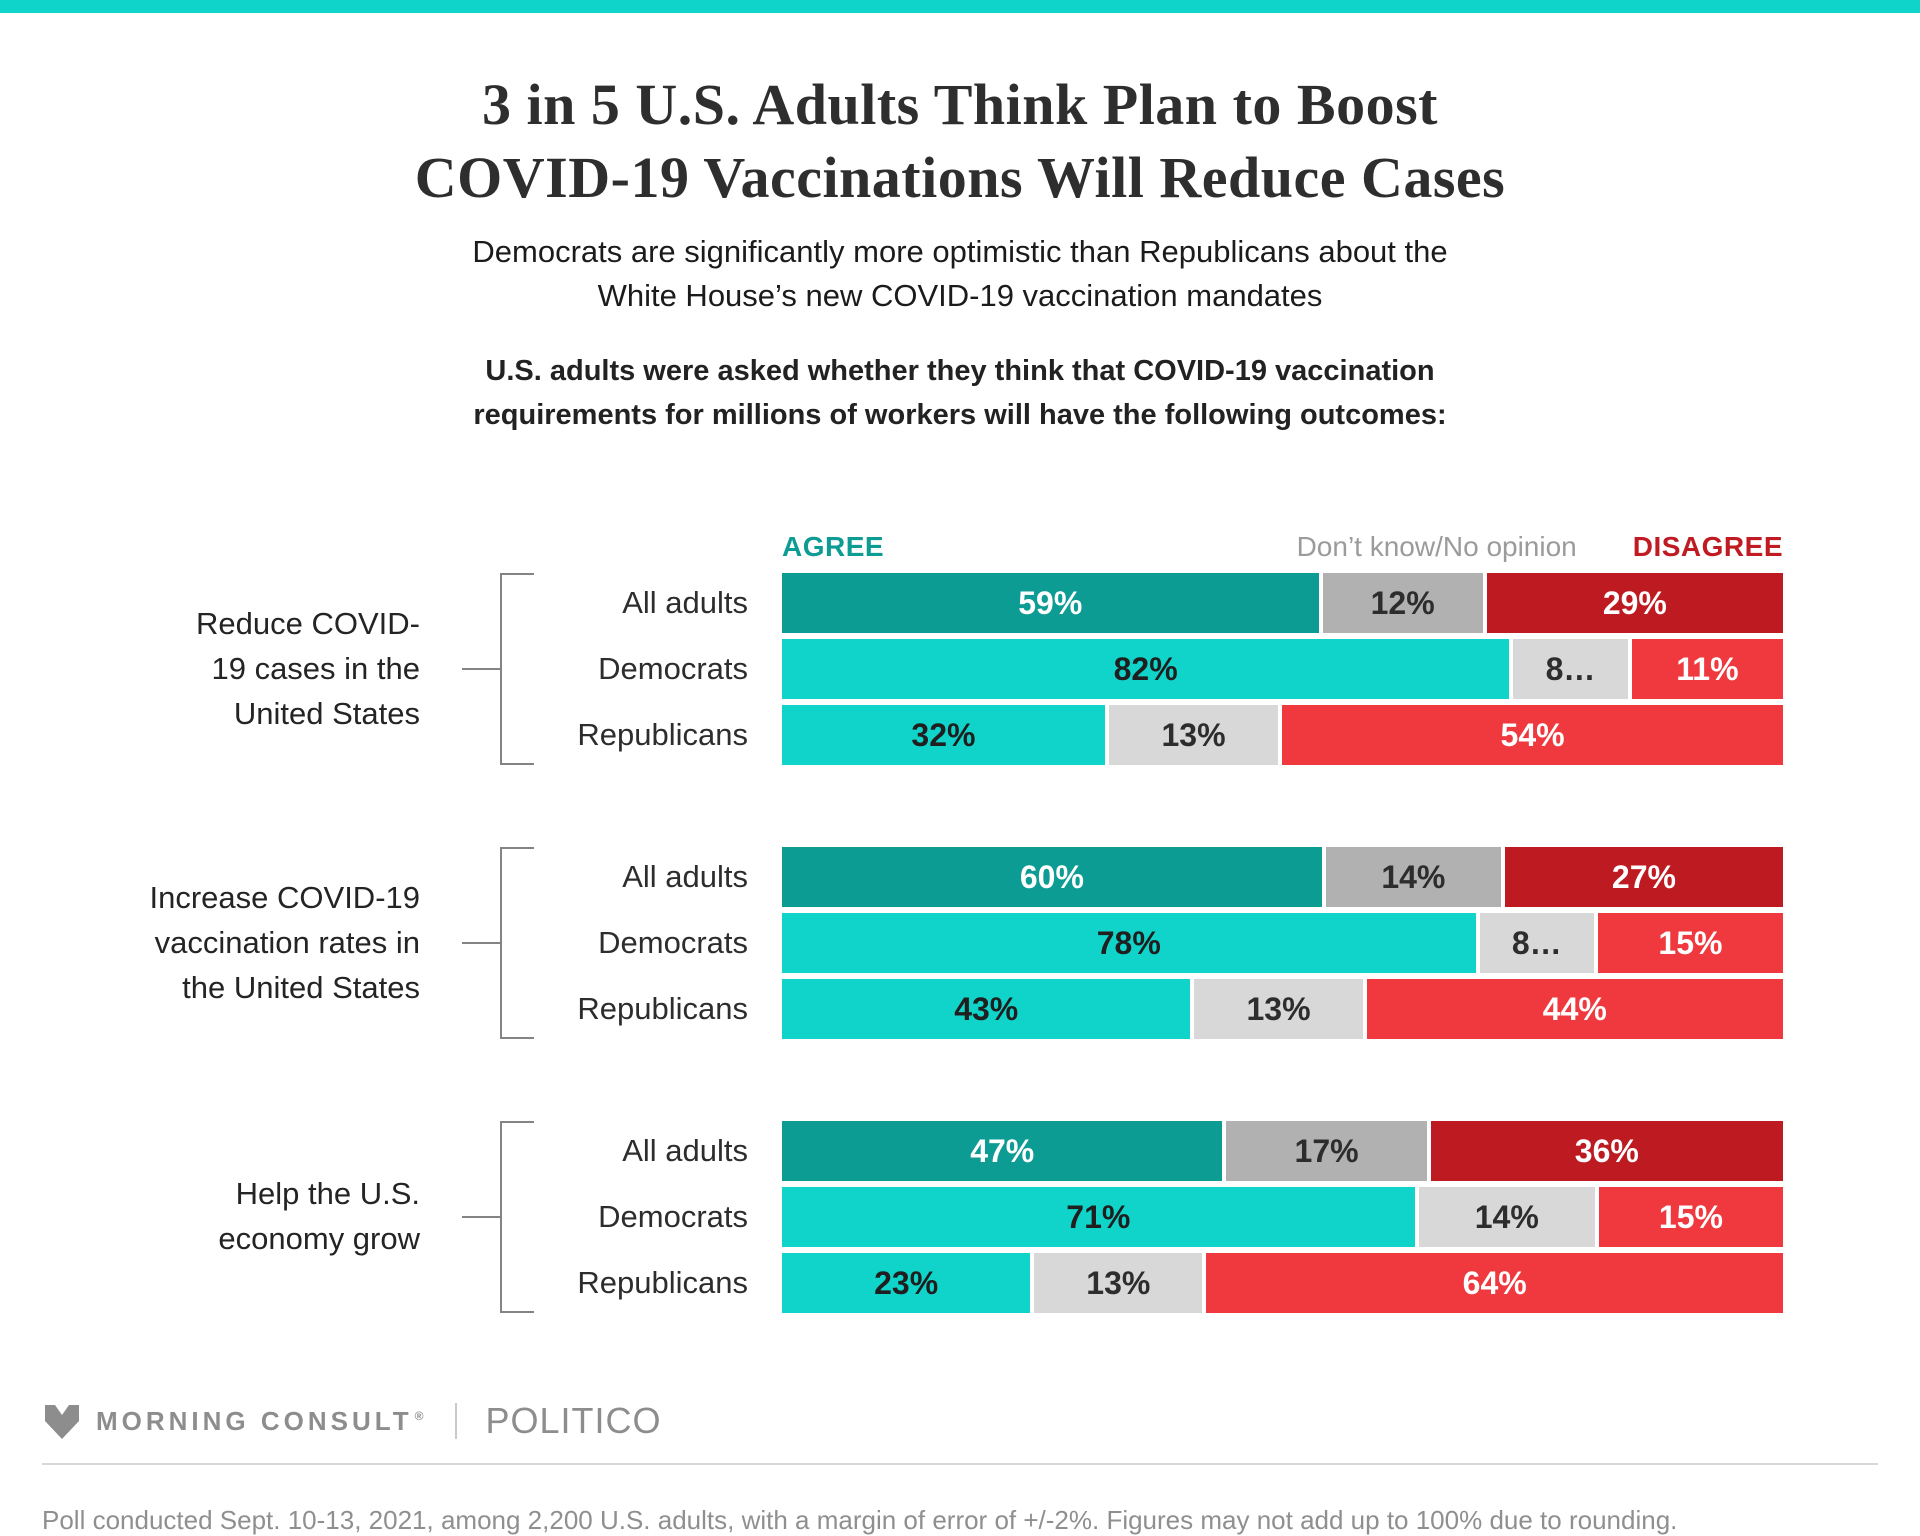  I want to click on title-line-1: 3 in 5 U.S. Adults Think Plan to Boost, so click(960, 104).